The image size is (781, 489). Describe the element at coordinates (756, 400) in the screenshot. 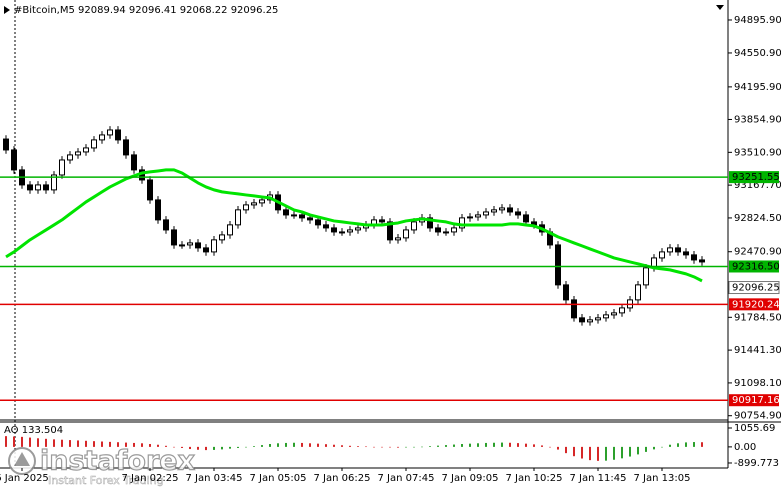

I see `level-label: 90917.16` at that location.